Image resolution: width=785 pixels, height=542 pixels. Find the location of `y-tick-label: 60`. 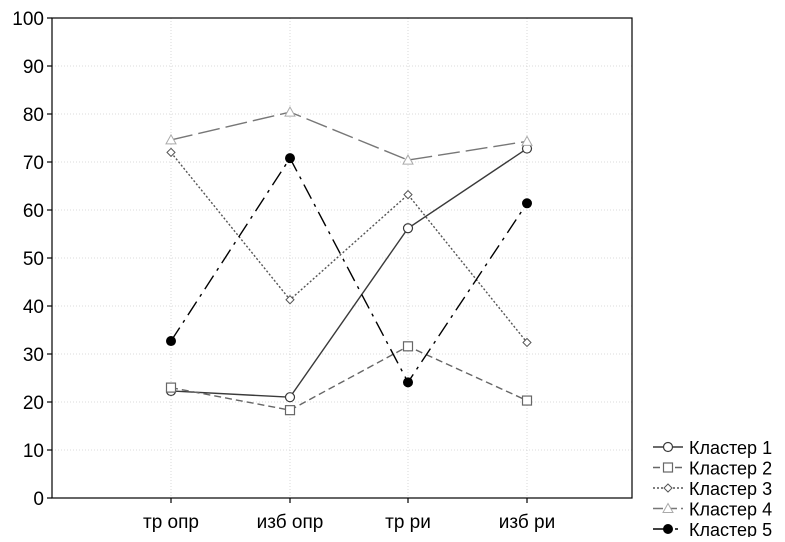

y-tick-label: 60 is located at coordinates (33, 211).